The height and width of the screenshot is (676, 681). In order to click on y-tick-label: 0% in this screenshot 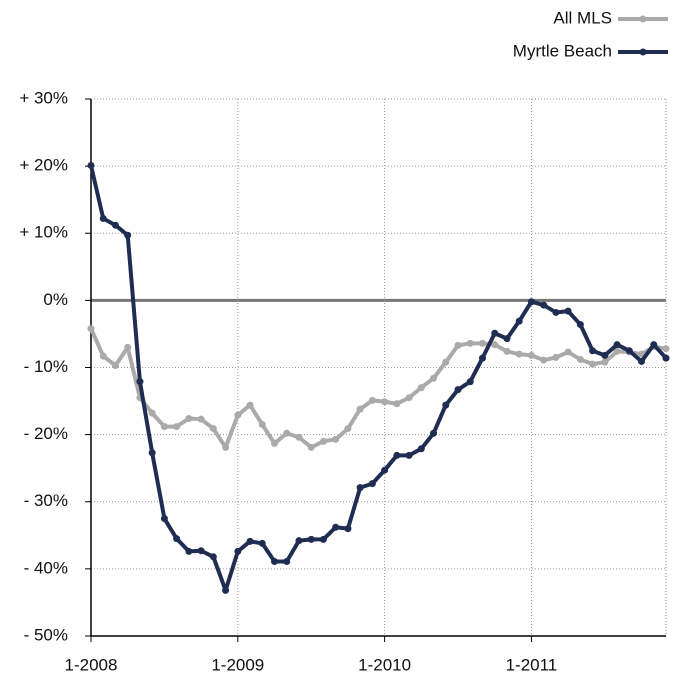, I will do `click(55, 299)`.